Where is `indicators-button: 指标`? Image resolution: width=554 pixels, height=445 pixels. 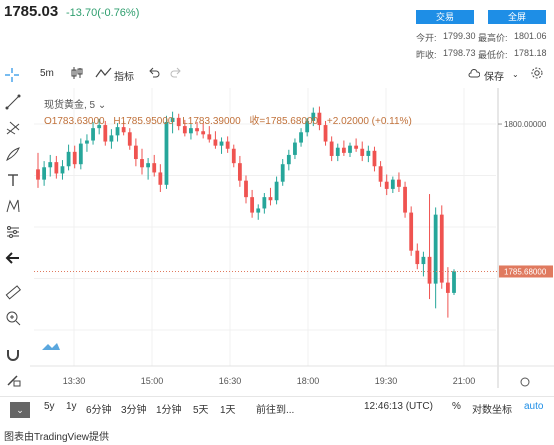
indicators-button: 指标 is located at coordinates (124, 77).